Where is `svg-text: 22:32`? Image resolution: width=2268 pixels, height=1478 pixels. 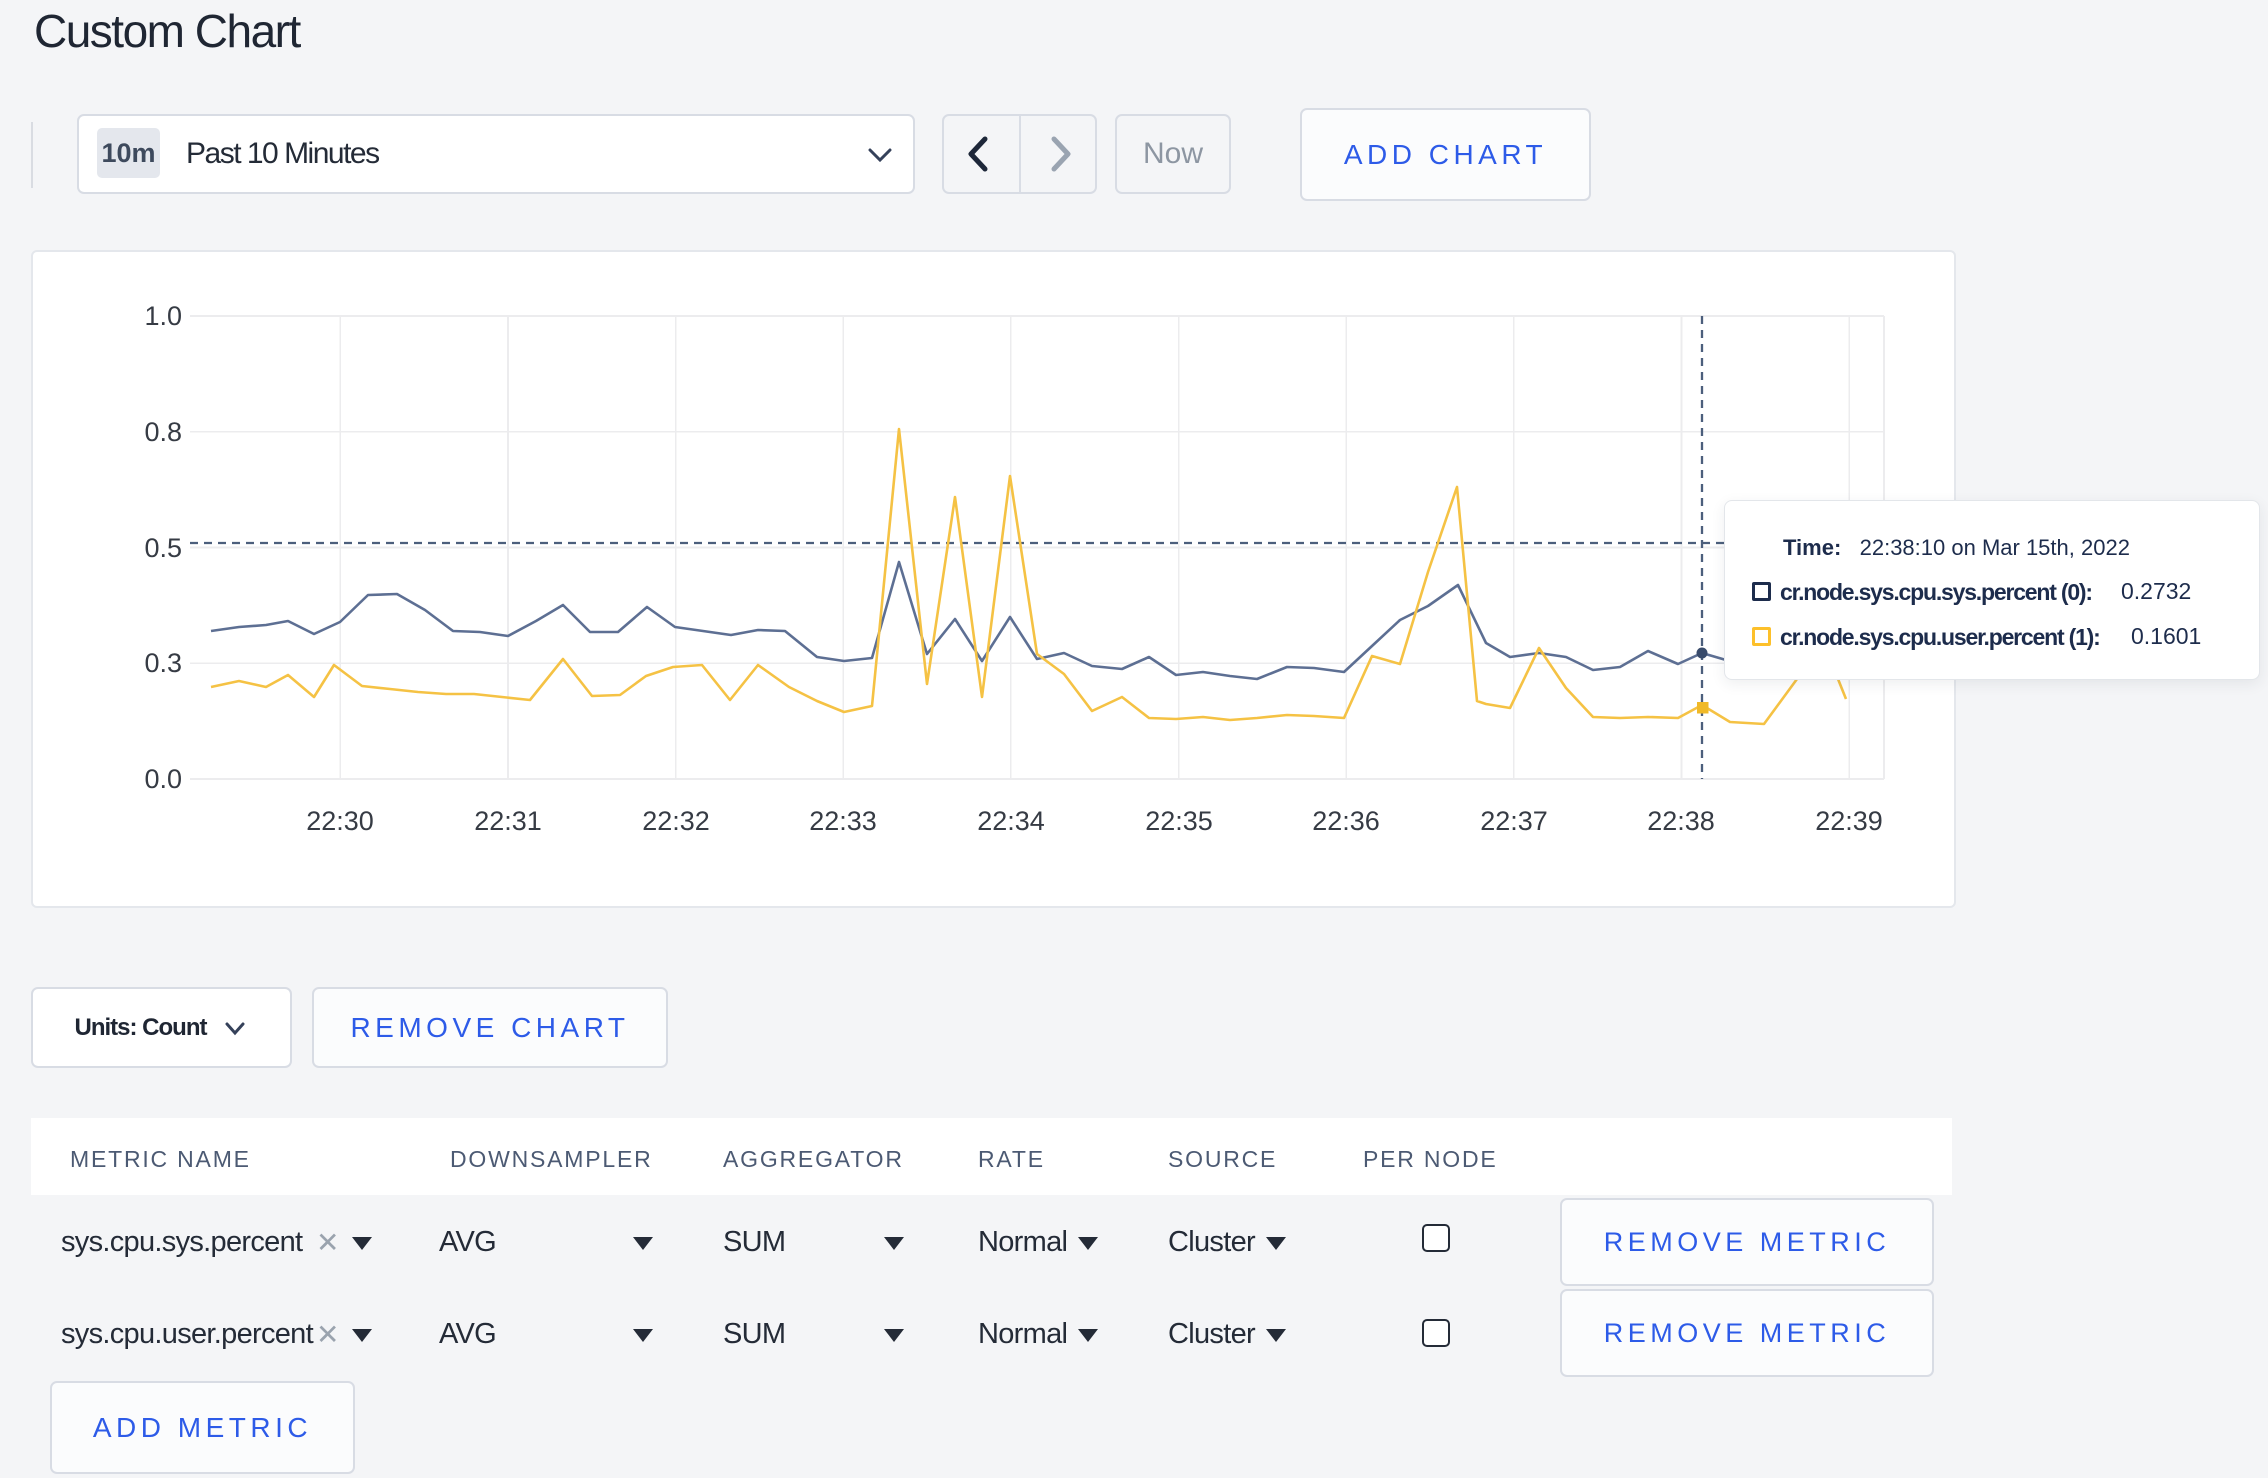 svg-text: 22:32 is located at coordinates (676, 821).